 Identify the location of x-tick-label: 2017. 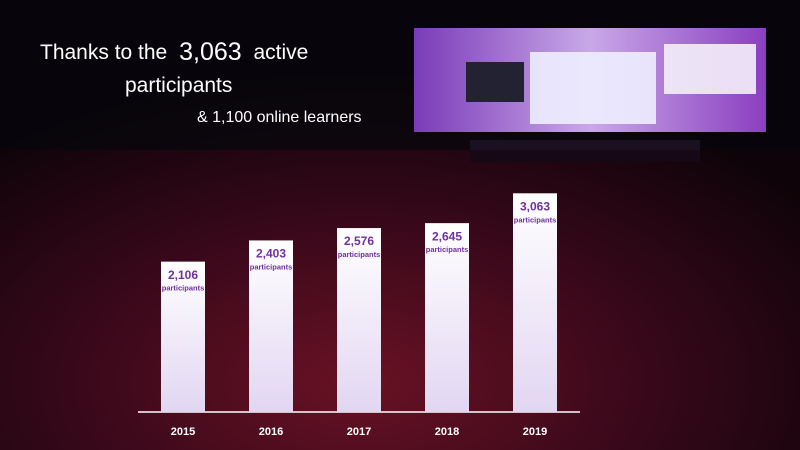
(359, 432).